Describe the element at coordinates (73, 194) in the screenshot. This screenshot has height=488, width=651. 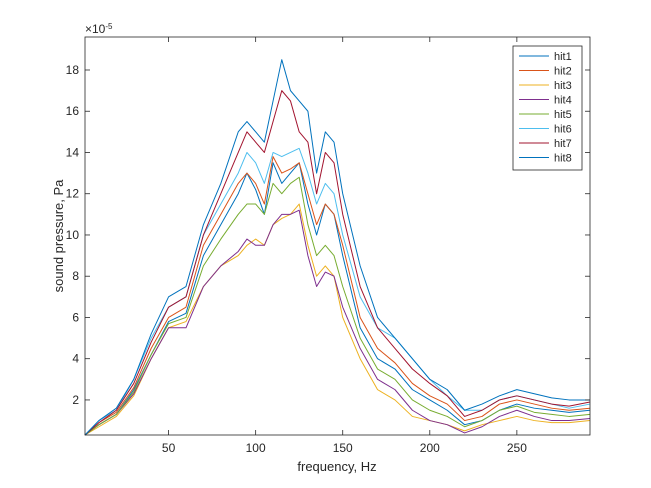
I see `y-tick-label: 12` at that location.